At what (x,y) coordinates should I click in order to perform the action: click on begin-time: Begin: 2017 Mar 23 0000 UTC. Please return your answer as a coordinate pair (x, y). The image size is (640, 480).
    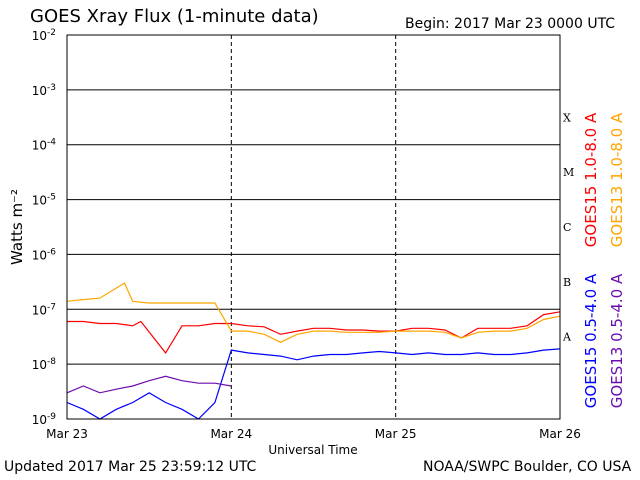
    Looking at the image, I should click on (510, 24).